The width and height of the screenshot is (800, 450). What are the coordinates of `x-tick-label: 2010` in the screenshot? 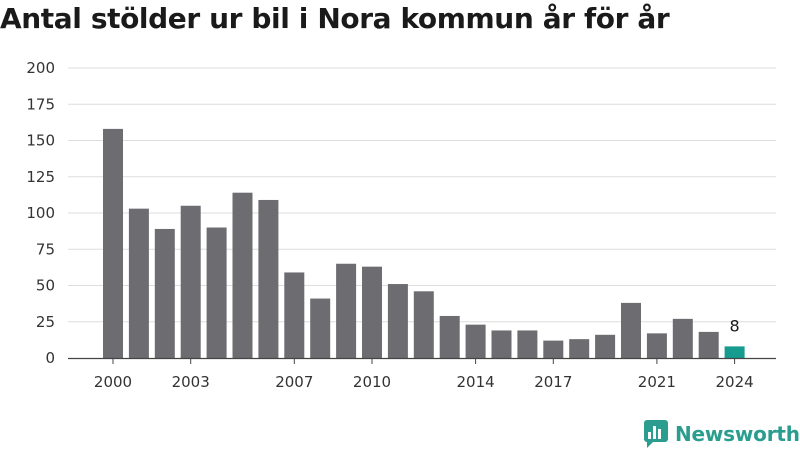 It's located at (372, 382).